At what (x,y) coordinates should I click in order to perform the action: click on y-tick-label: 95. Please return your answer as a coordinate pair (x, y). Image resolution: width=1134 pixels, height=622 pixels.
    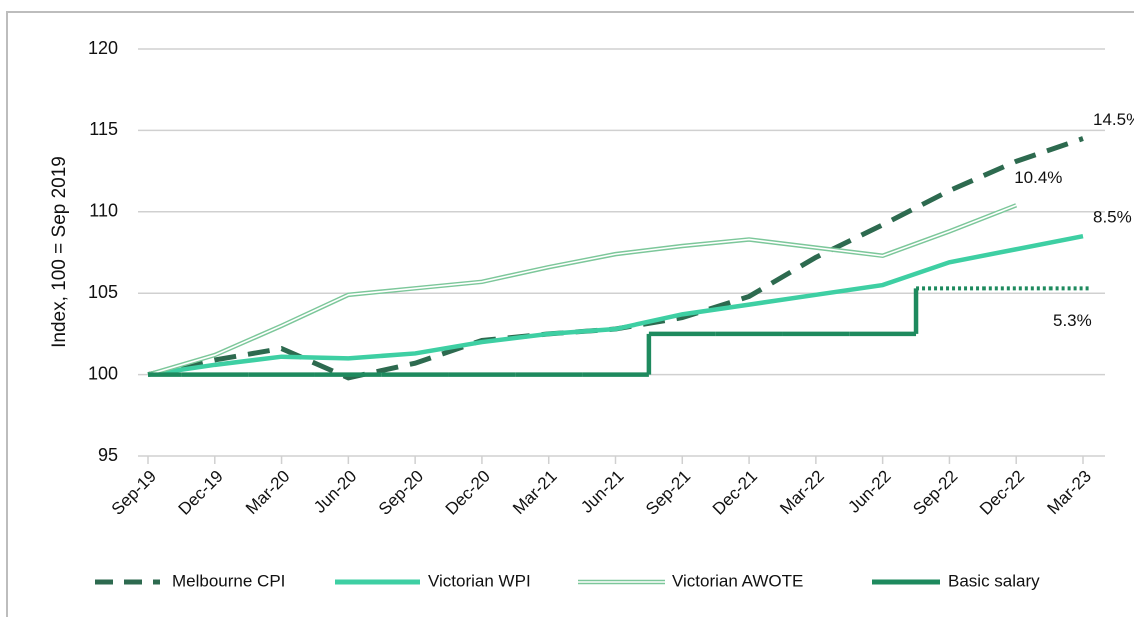
    Looking at the image, I should click on (108, 455).